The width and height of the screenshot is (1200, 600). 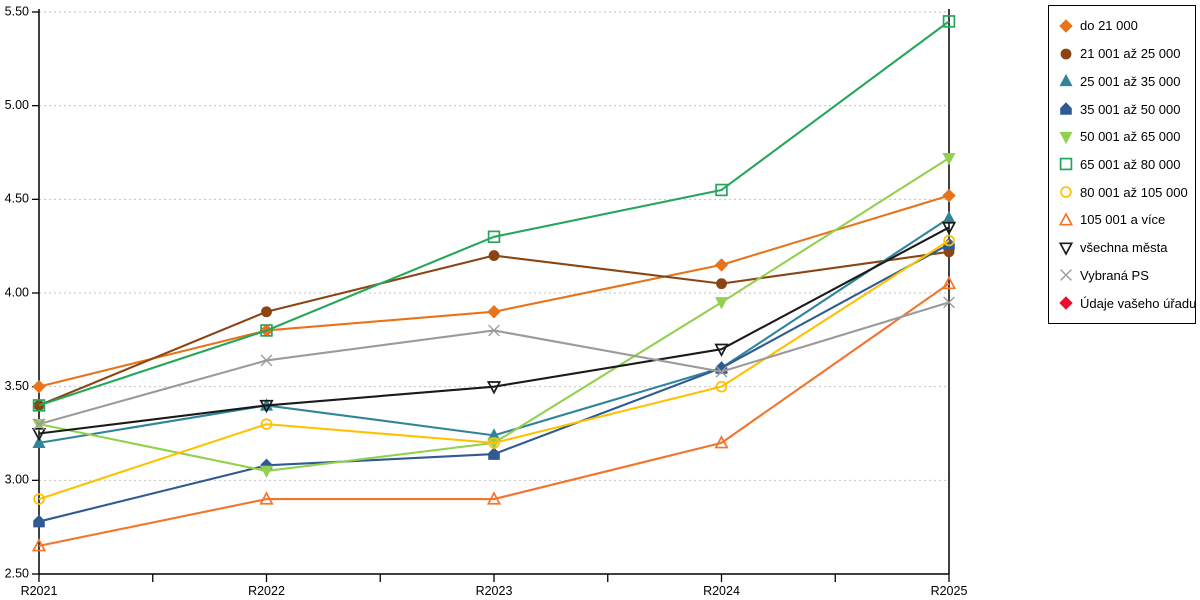 I want to click on pentagon-legend-icon, so click(x=1066, y=108).